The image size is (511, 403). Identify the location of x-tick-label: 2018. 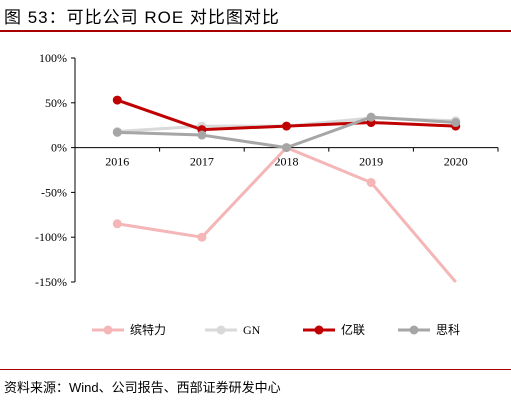
(287, 162).